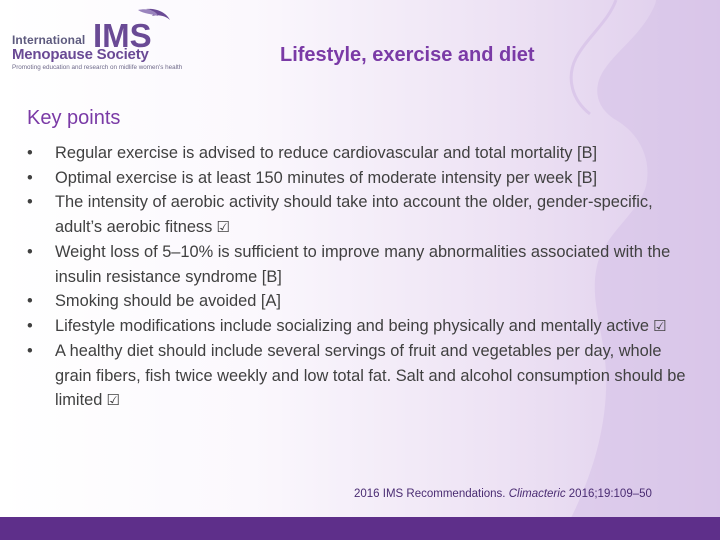 Image resolution: width=720 pixels, height=540 pixels. I want to click on citation-prefix: 2016 IMS Recommendations., so click(431, 494).